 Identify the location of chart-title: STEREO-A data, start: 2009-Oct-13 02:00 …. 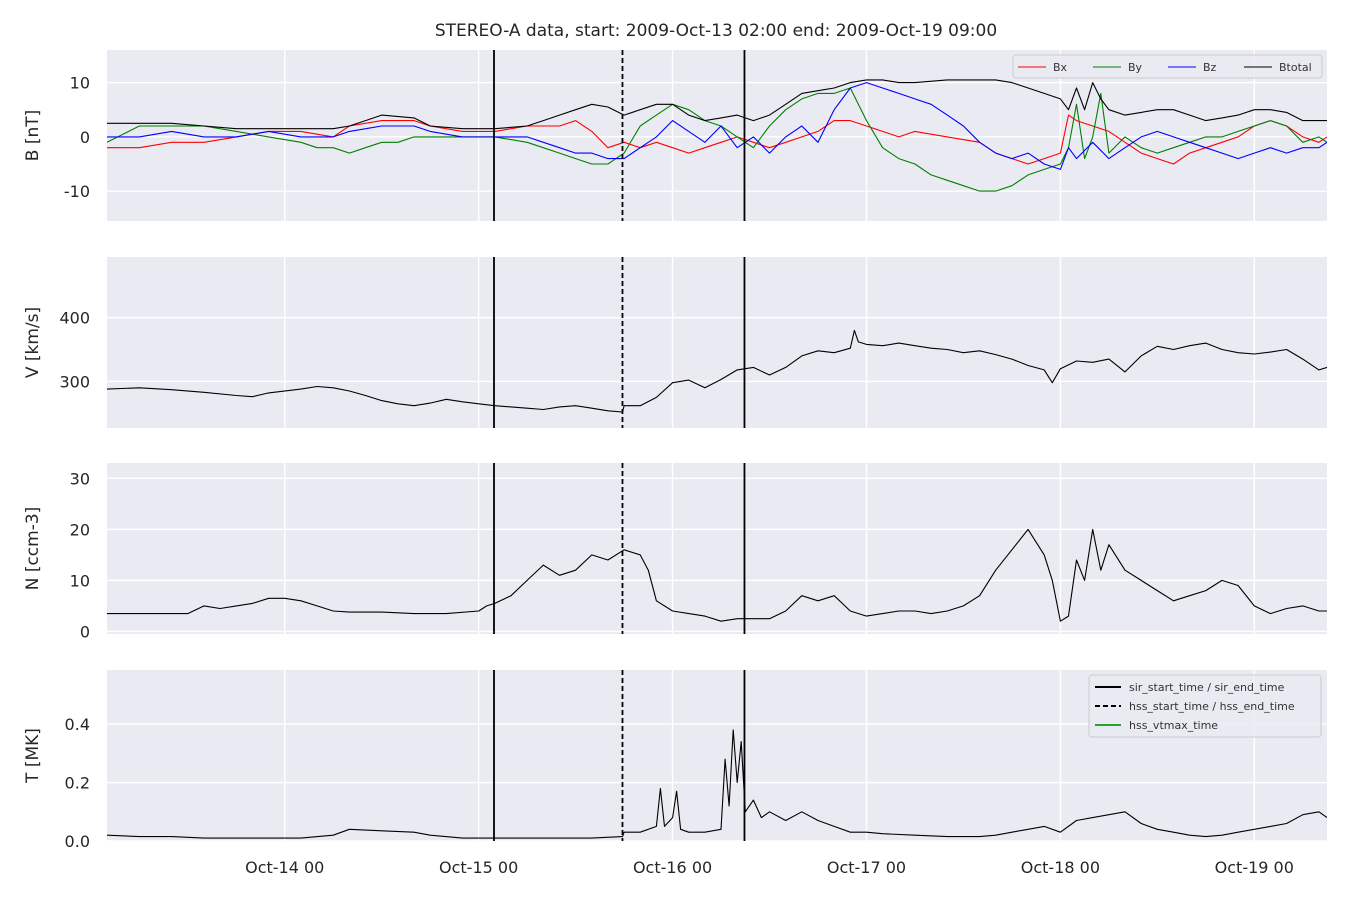
(716, 31).